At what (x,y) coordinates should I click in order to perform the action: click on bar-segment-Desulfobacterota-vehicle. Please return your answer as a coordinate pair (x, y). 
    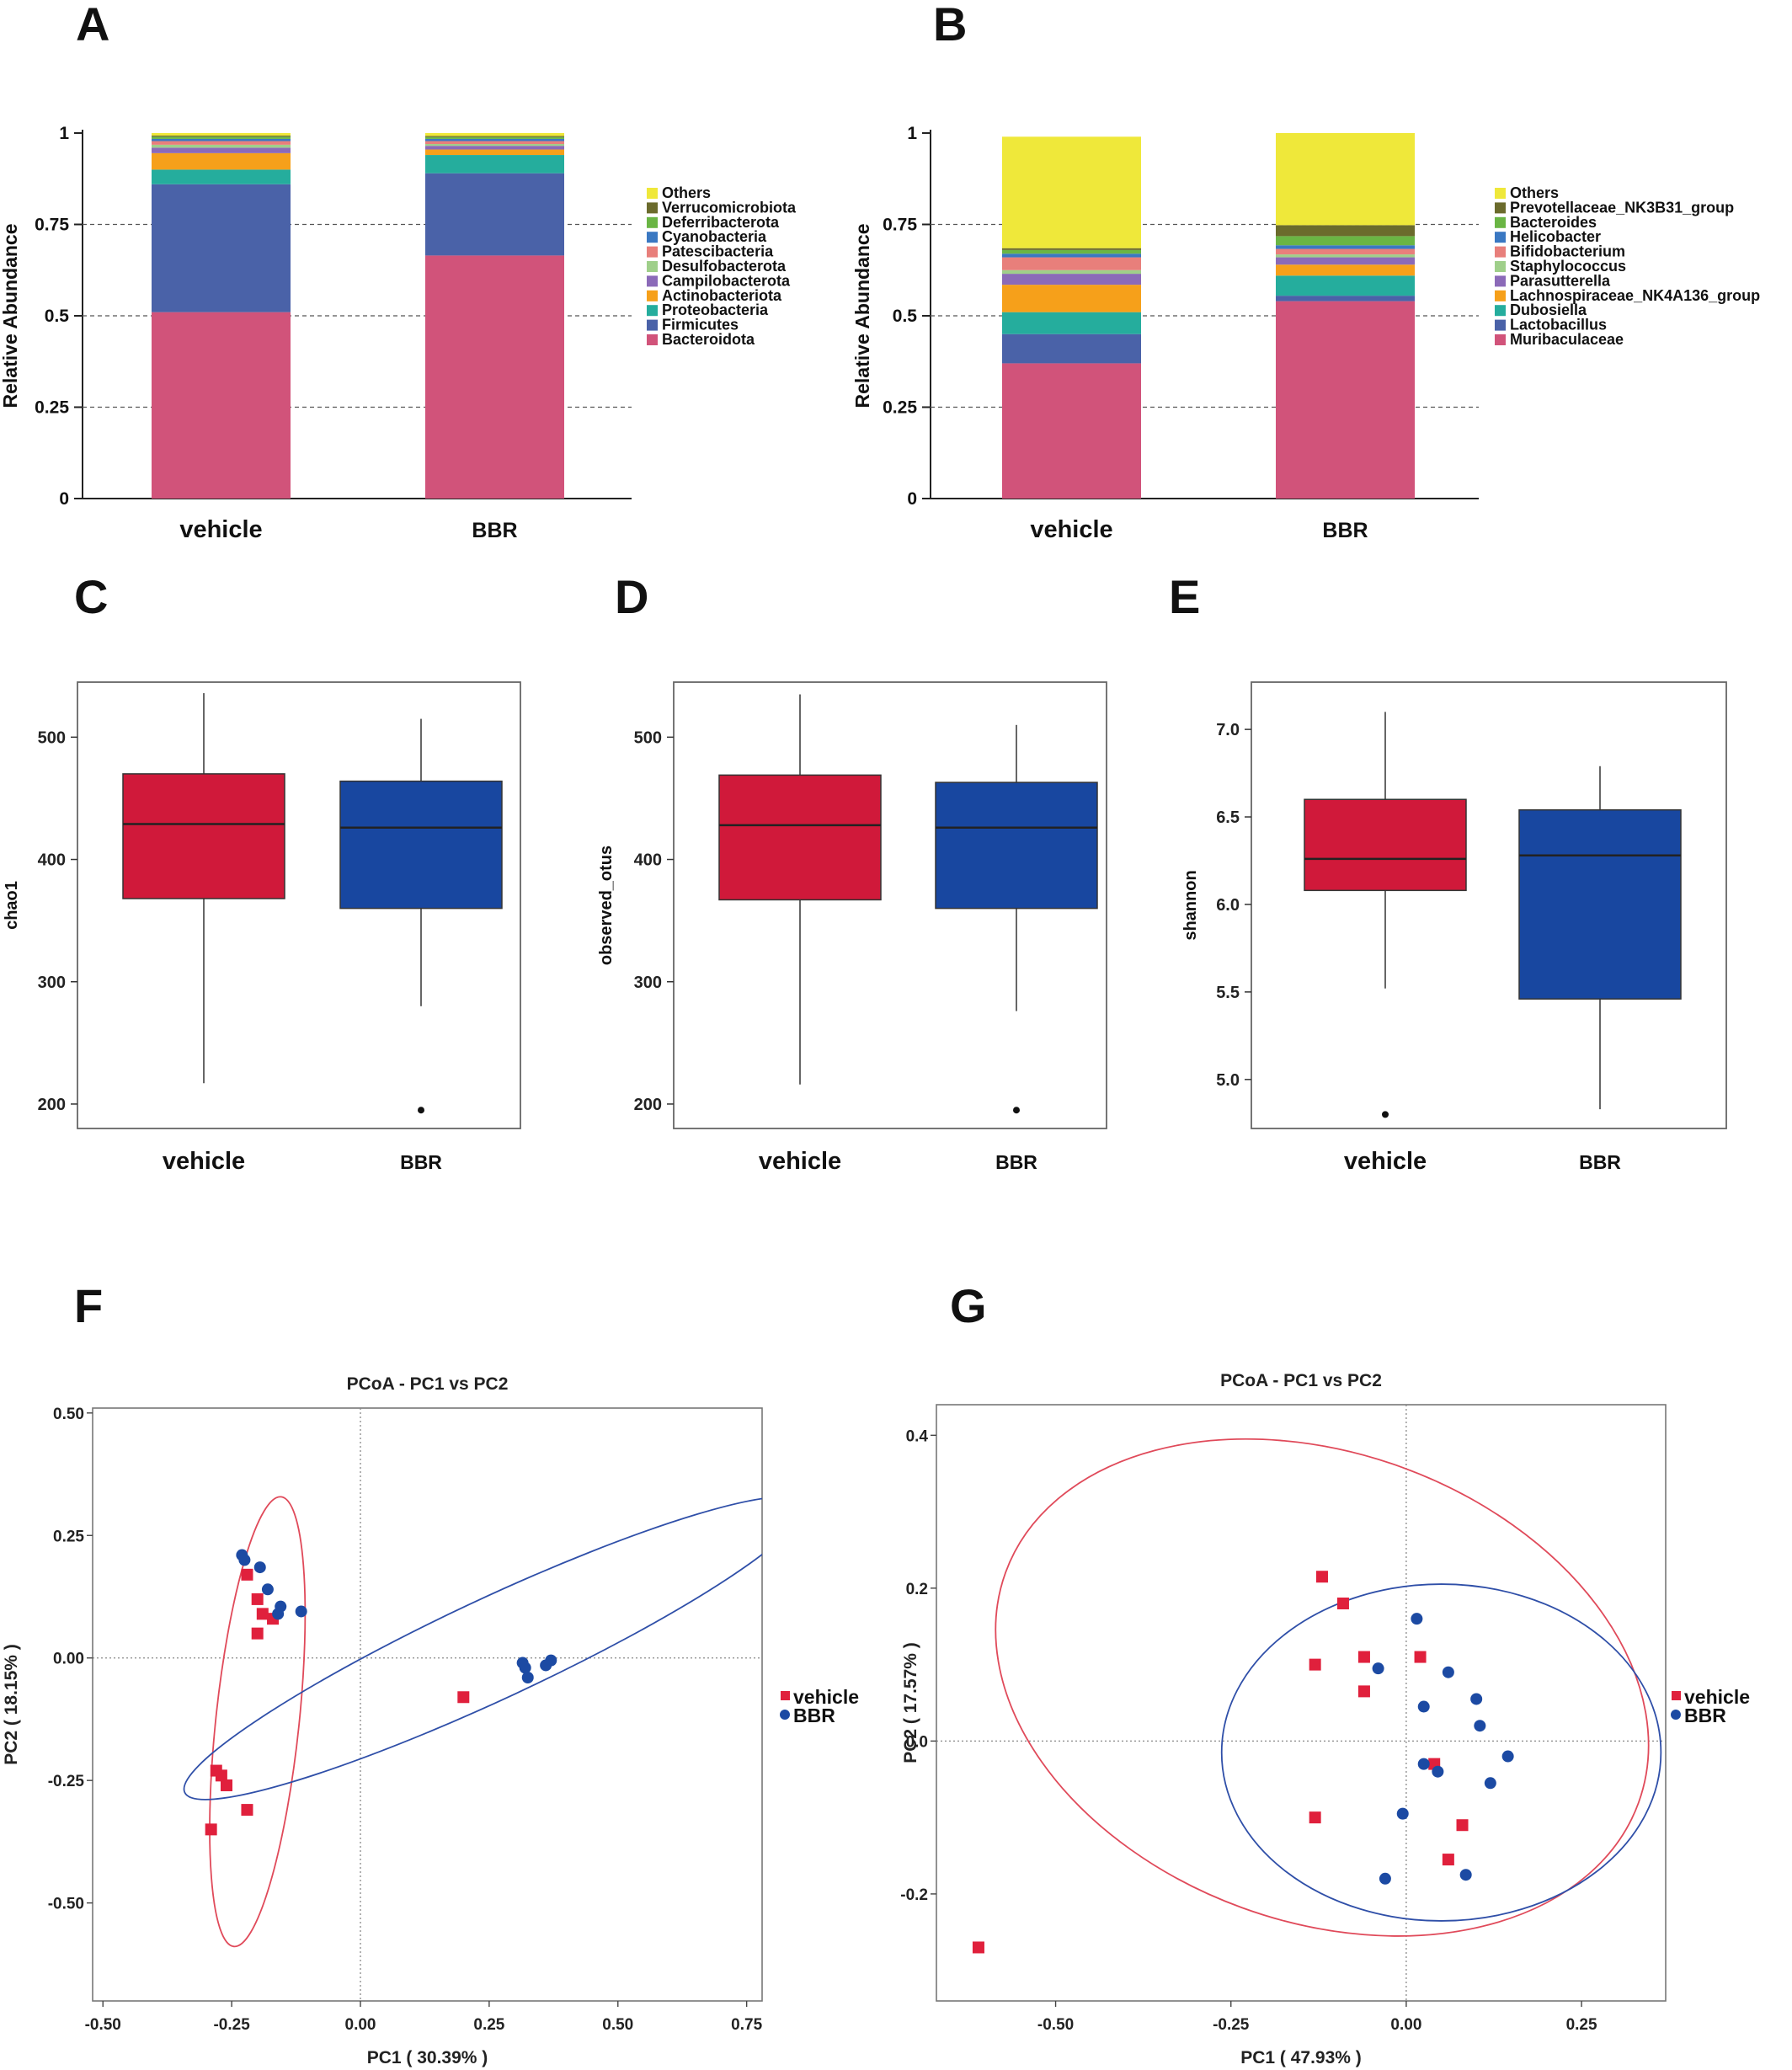
    Looking at the image, I should click on (221, 146).